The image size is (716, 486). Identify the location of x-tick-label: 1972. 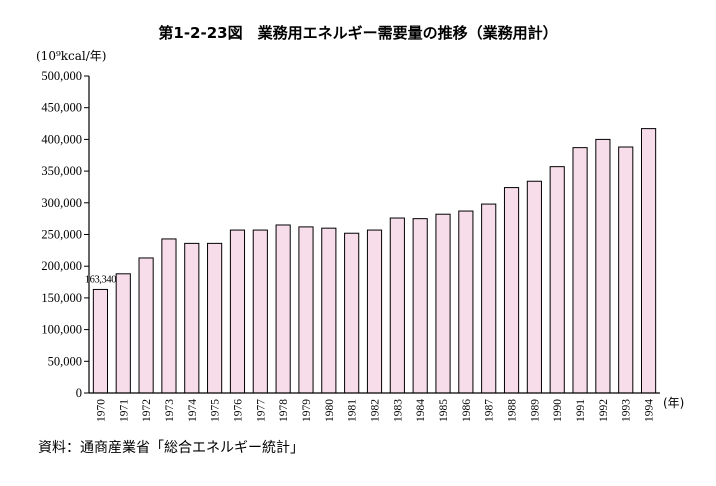
(147, 410).